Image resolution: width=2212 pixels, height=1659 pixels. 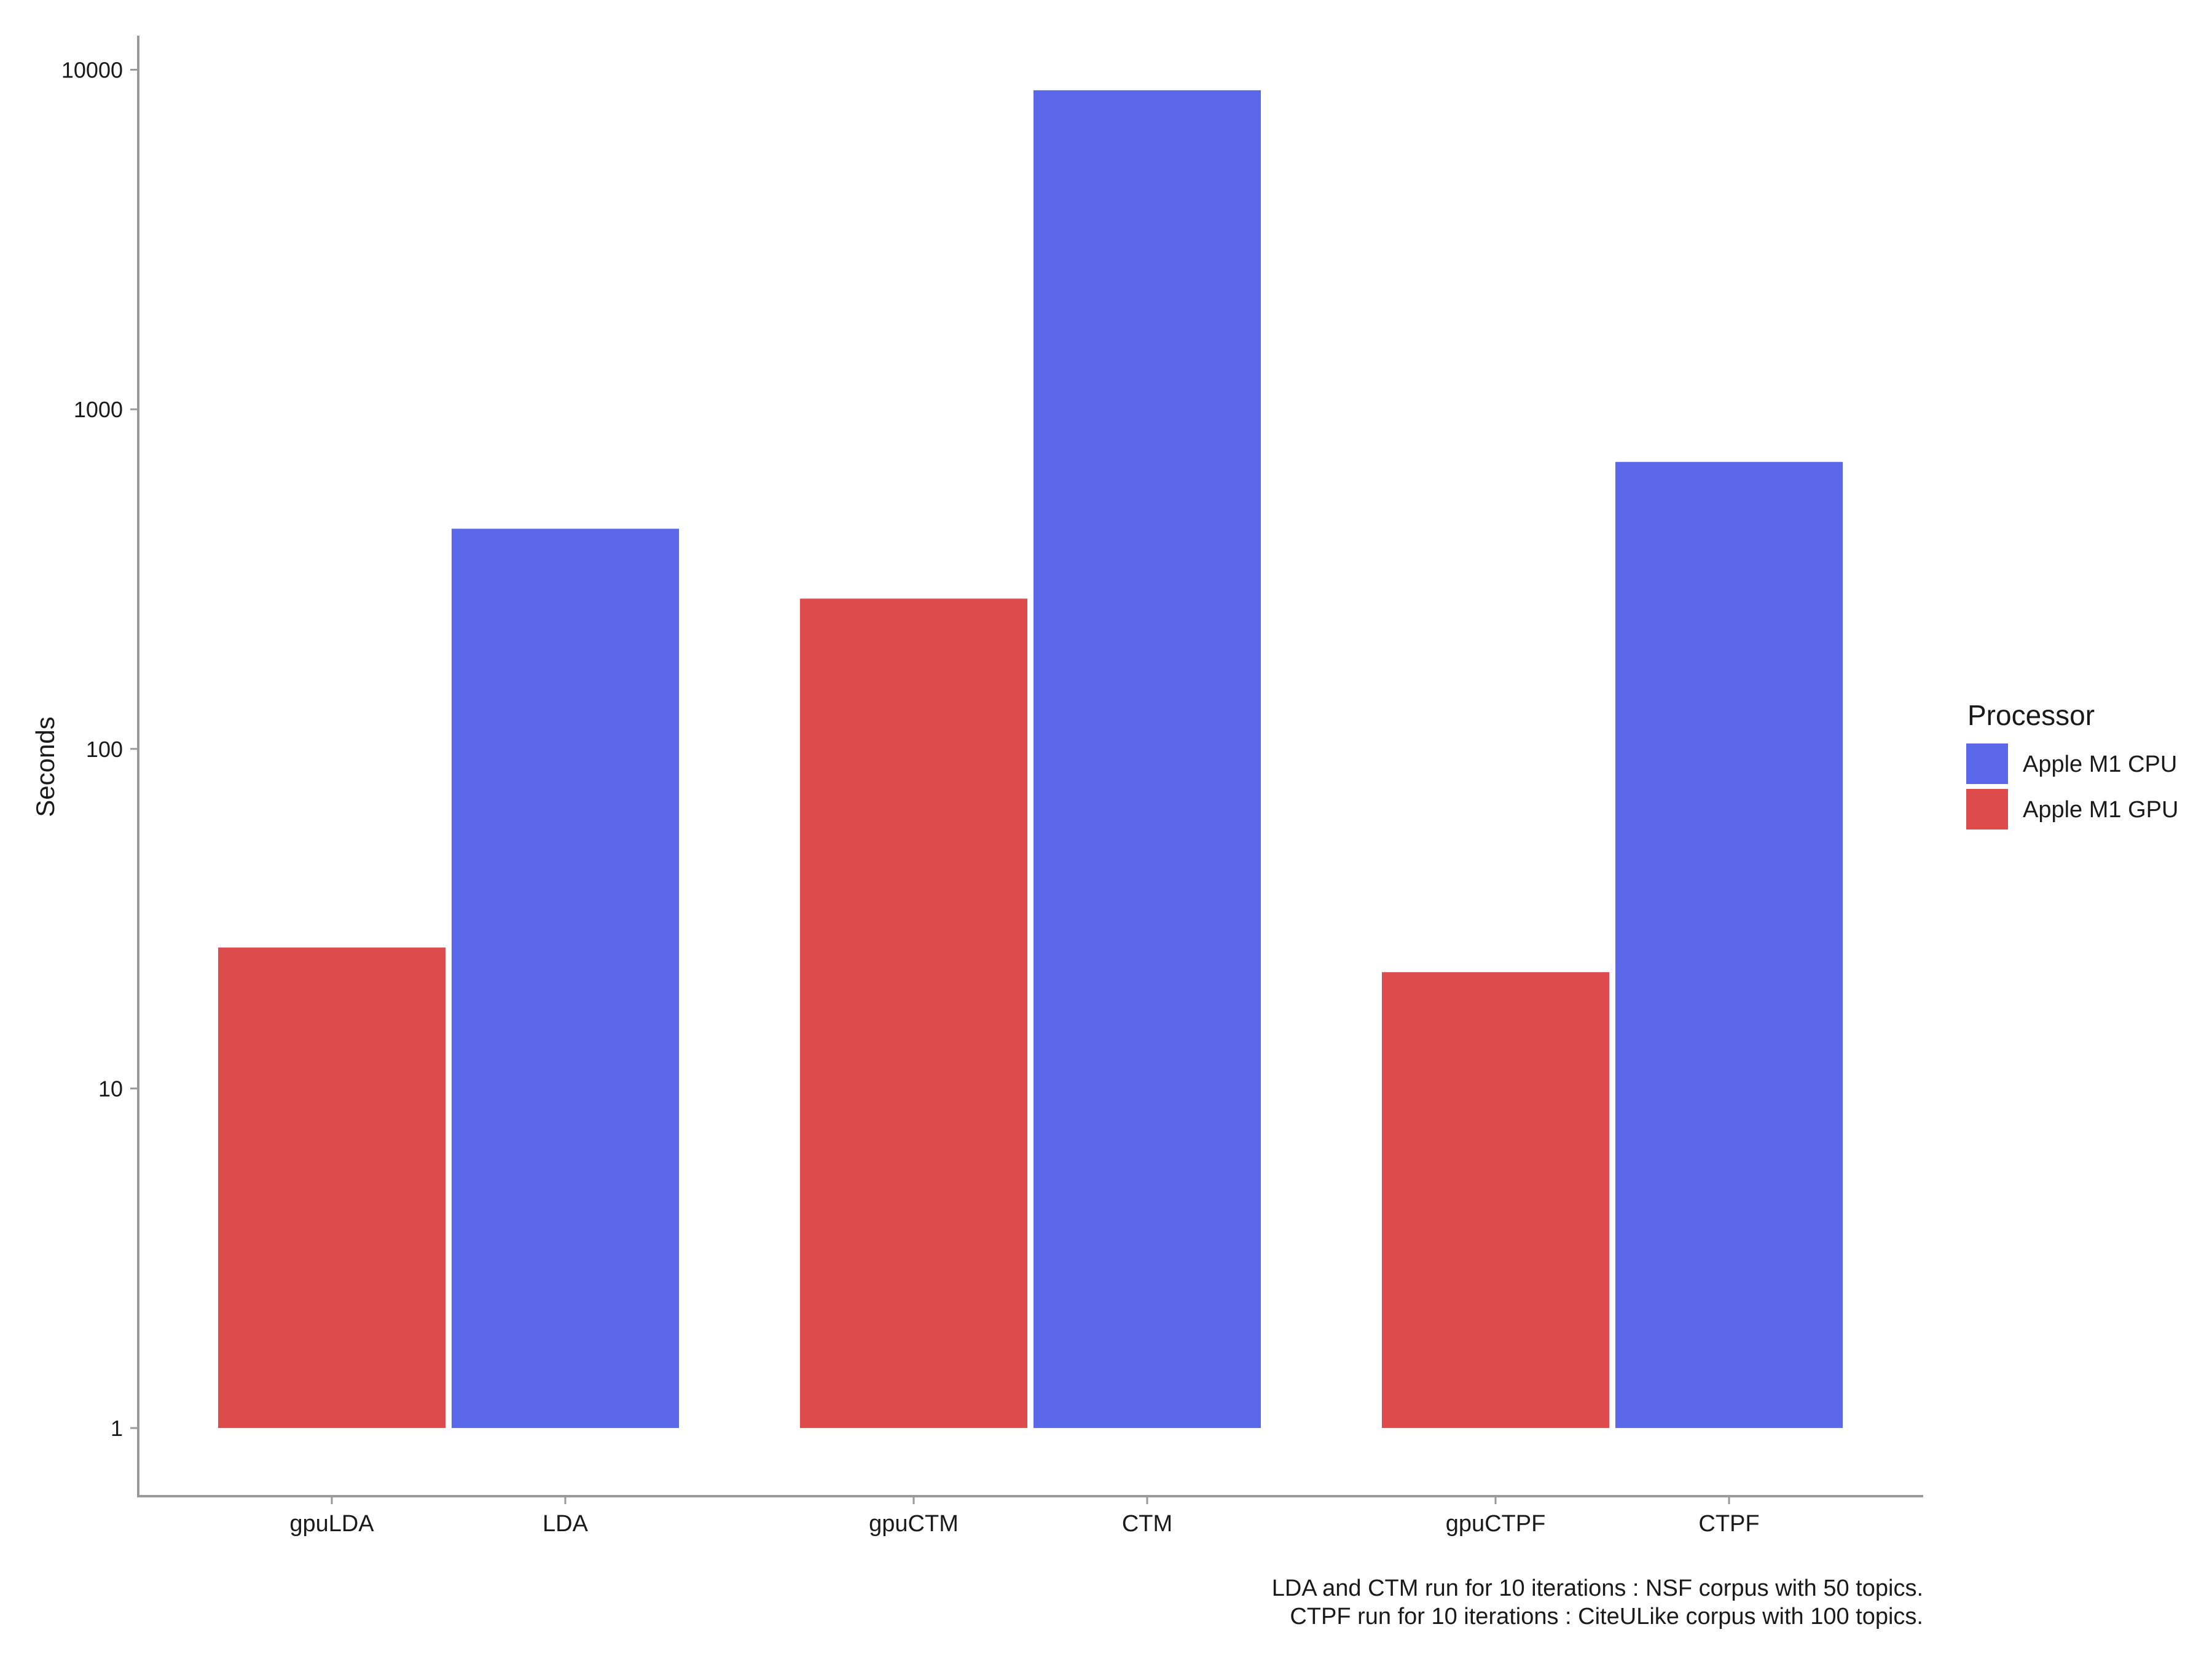 I want to click on y-tick-label: 1, so click(x=117, y=1428).